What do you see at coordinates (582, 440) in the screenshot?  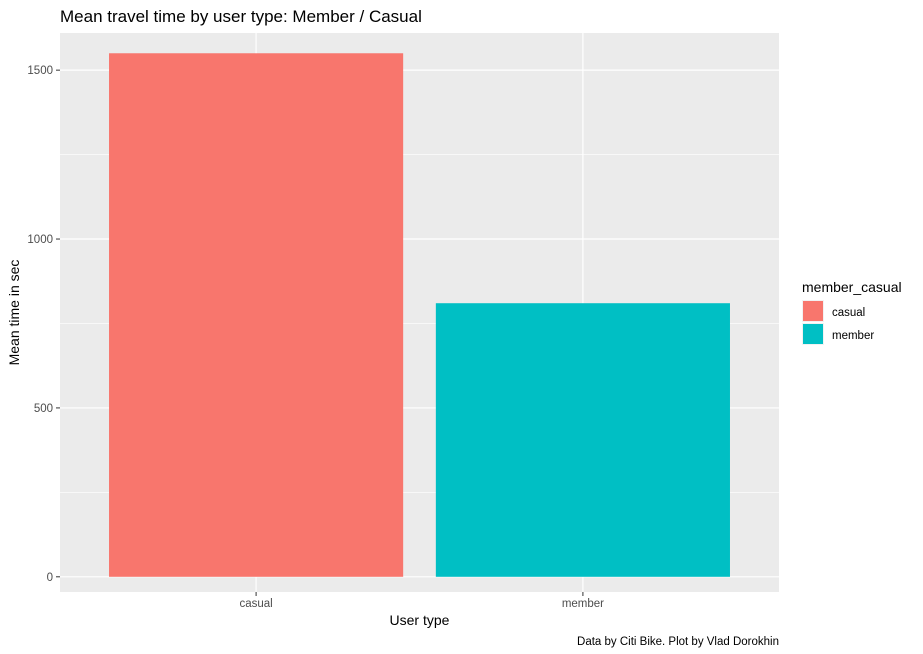 I see `bar-member` at bounding box center [582, 440].